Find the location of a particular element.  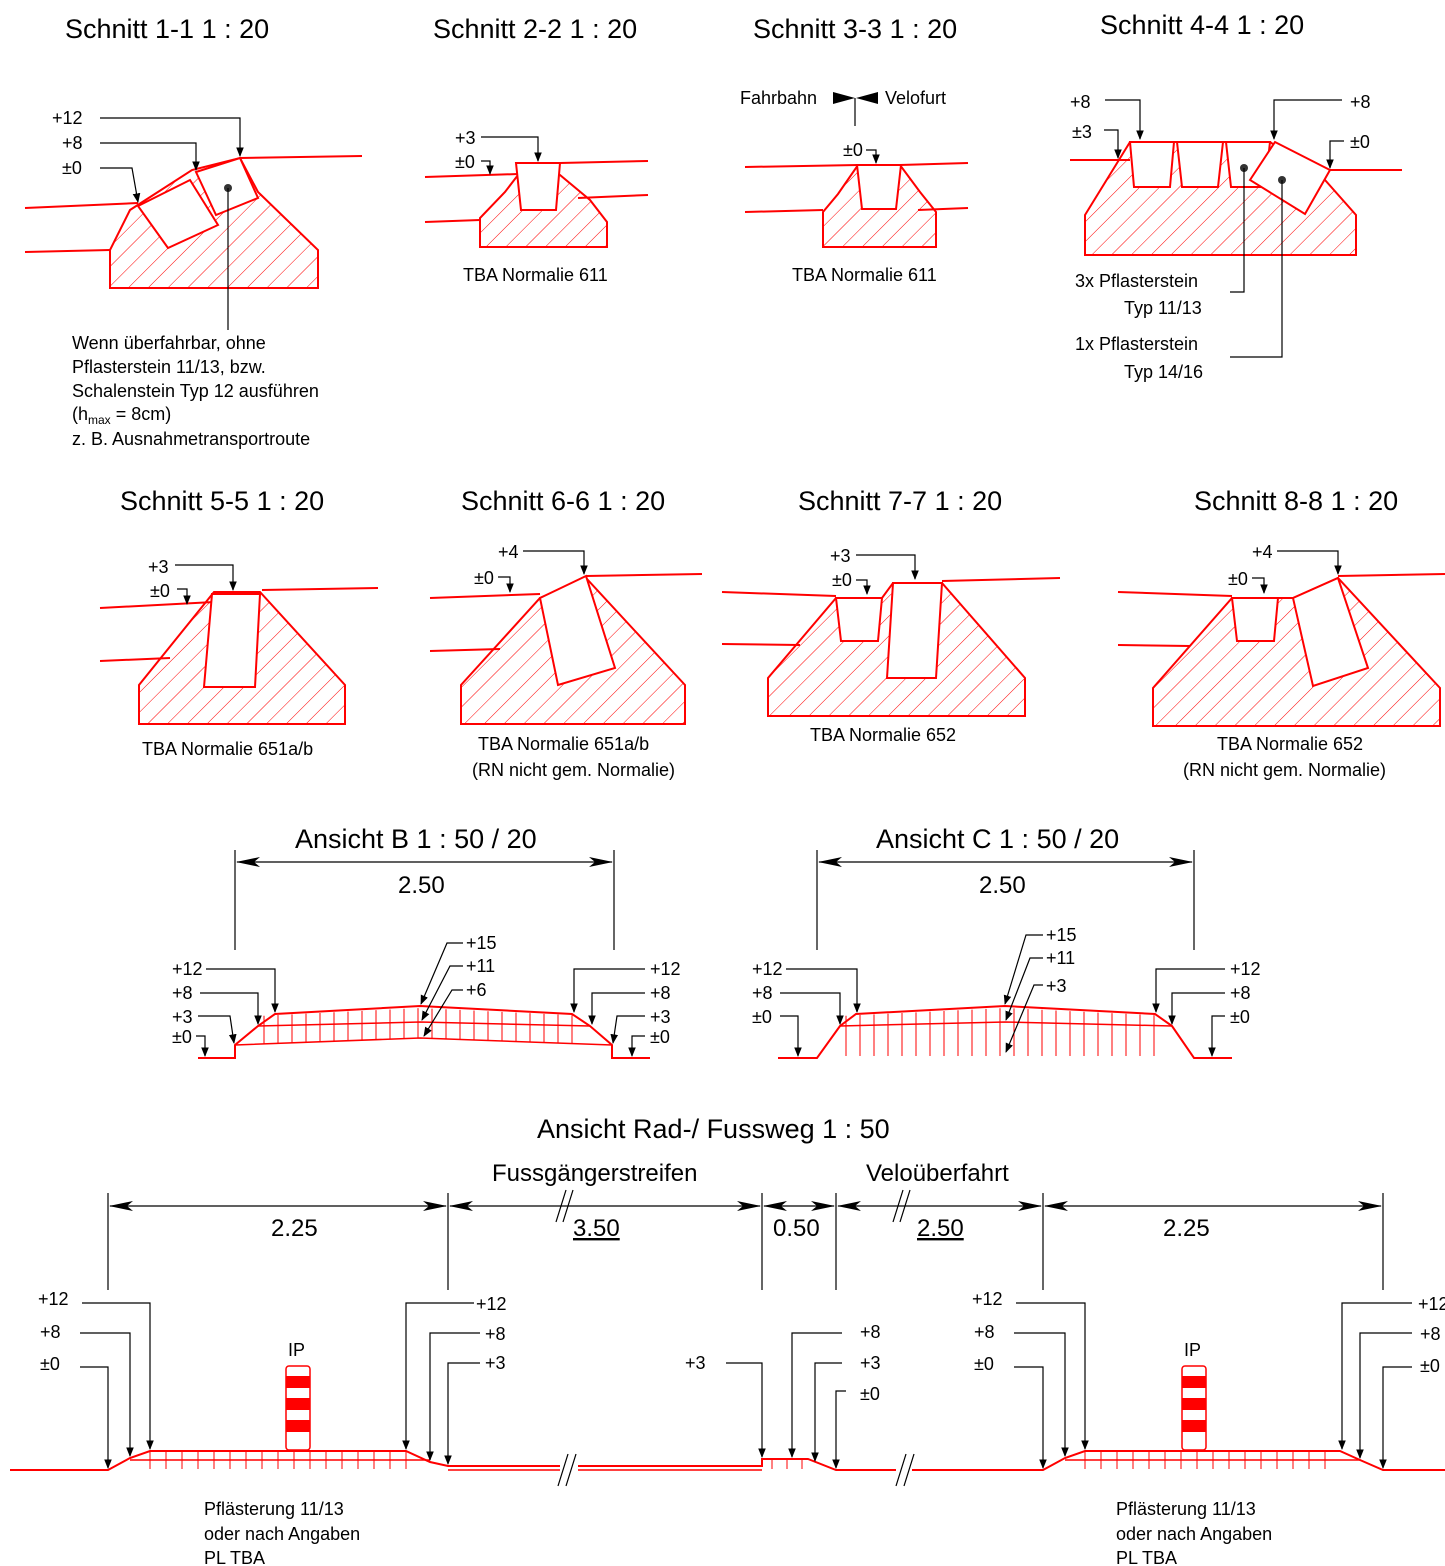

note-line: z. B. Ausnahmetransportroute is located at coordinates (191, 439).